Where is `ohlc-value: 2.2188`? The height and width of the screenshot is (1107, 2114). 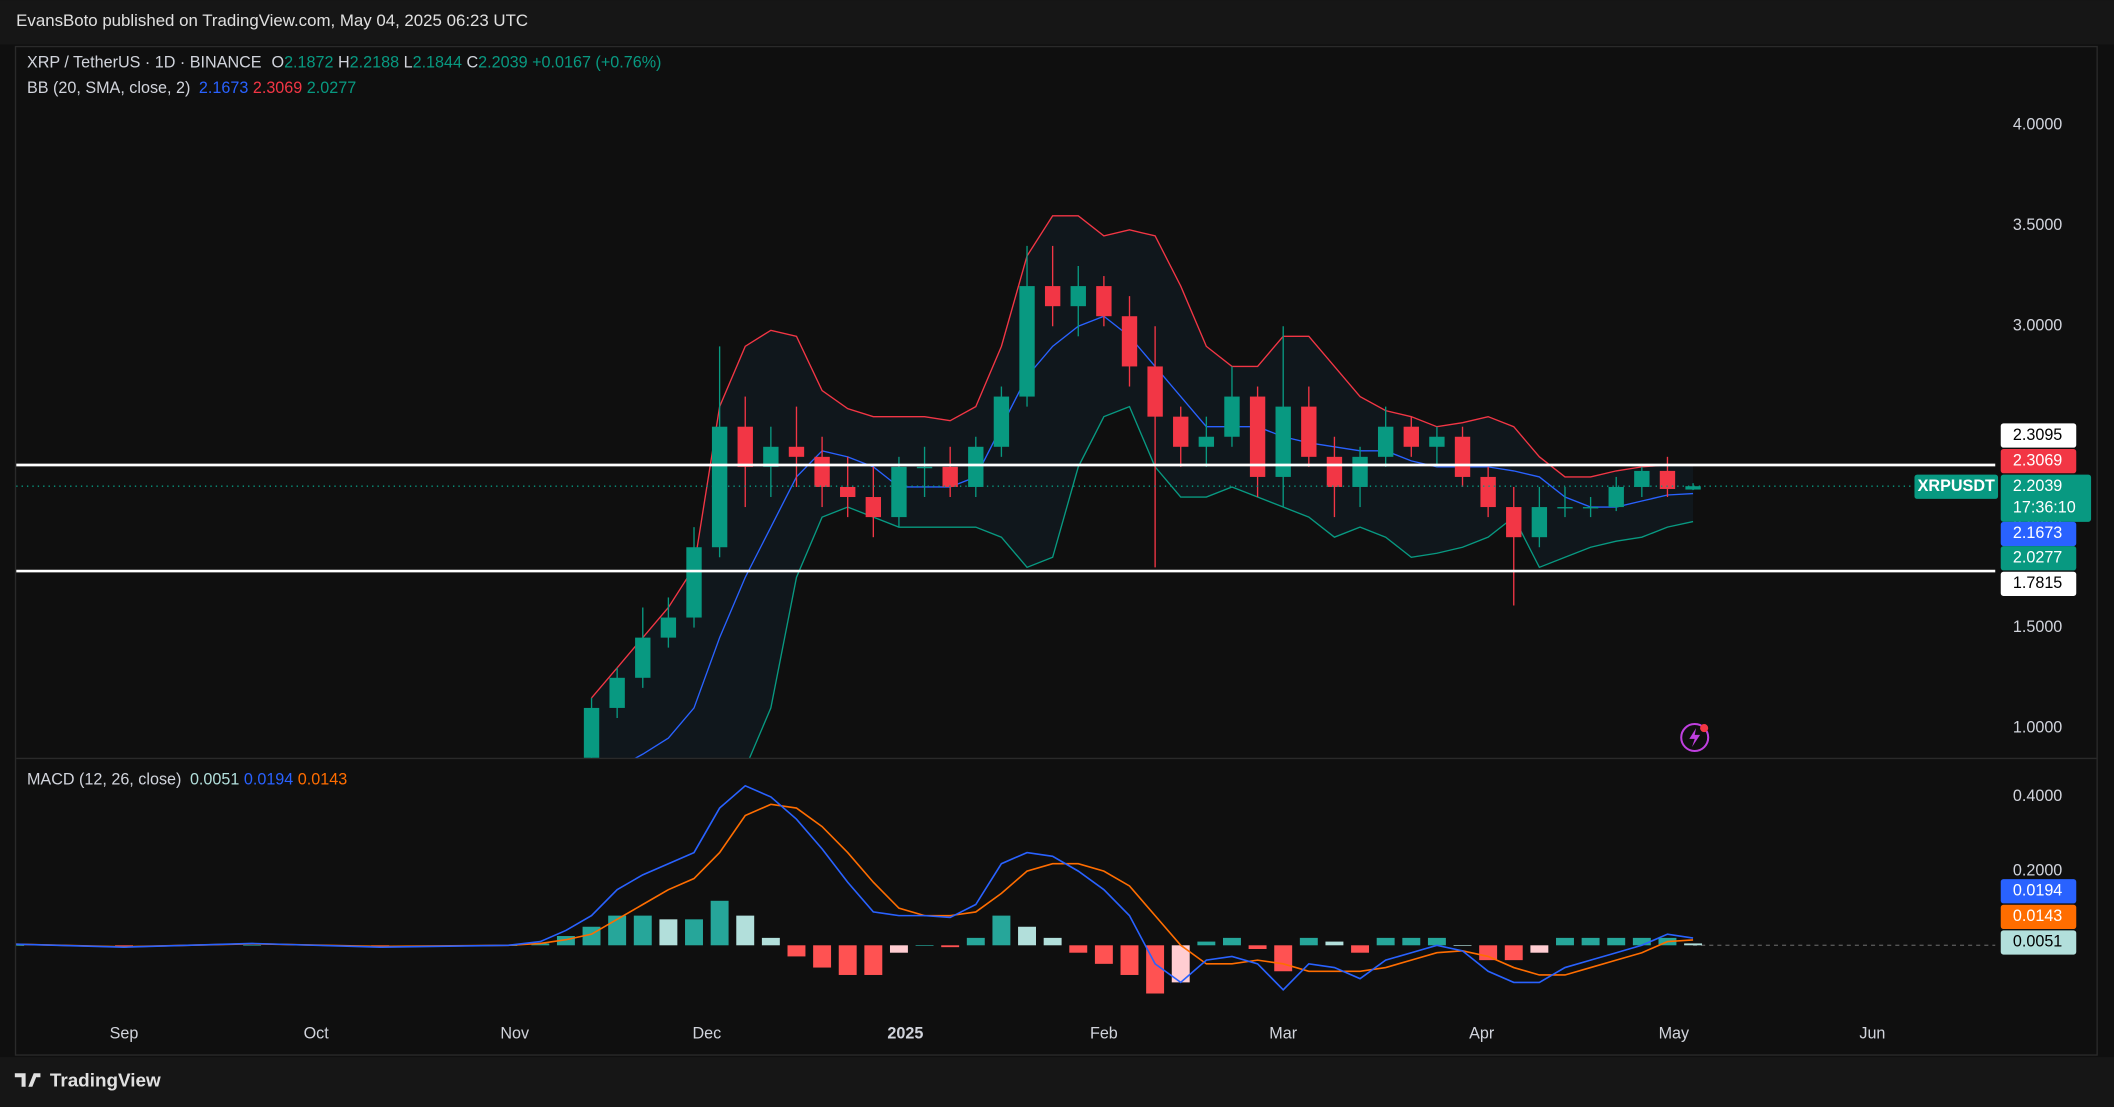
ohlc-value: 2.2188 is located at coordinates (374, 63).